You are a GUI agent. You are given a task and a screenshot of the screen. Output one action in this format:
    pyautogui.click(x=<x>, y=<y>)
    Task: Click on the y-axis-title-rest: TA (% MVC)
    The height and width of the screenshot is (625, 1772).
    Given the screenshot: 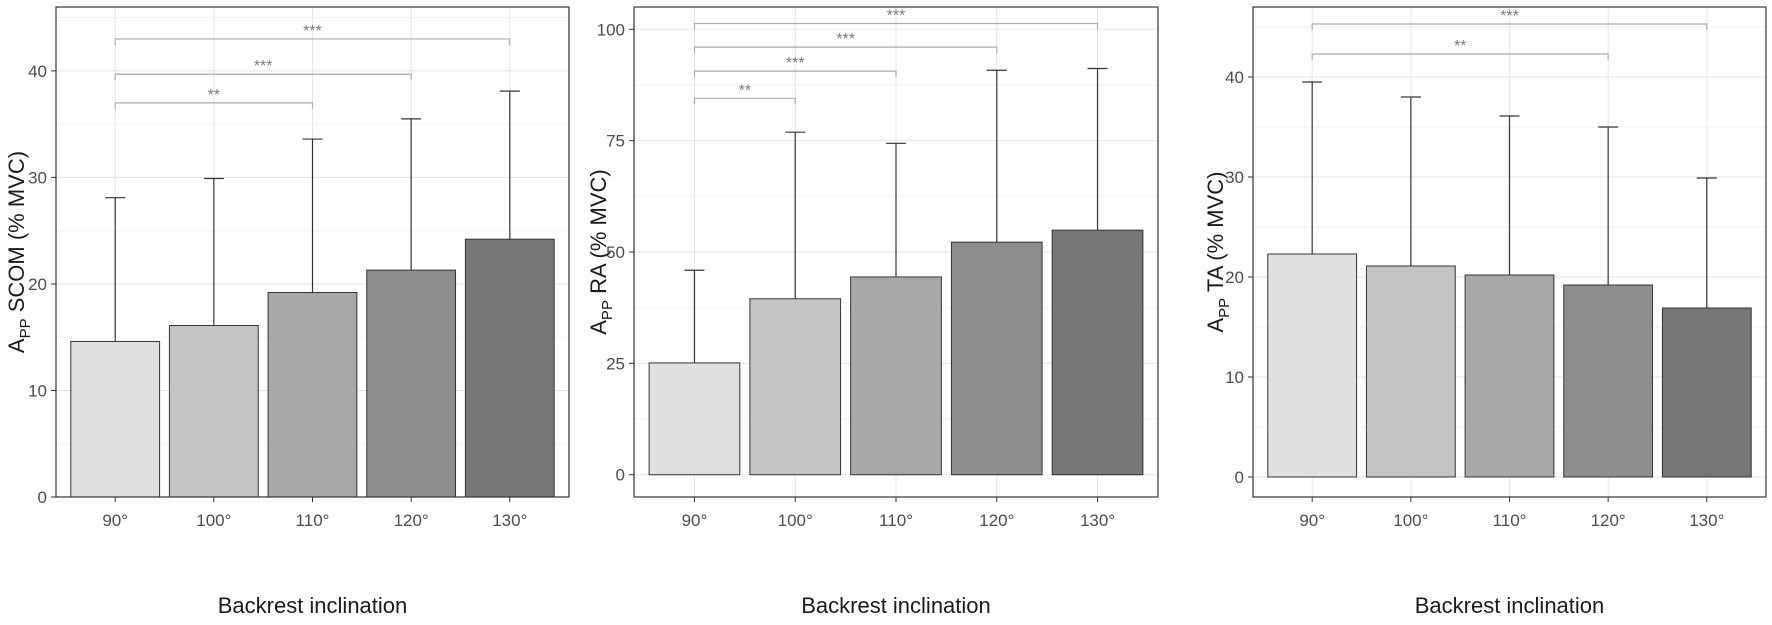 What is the action you would take?
    pyautogui.click(x=1215, y=234)
    